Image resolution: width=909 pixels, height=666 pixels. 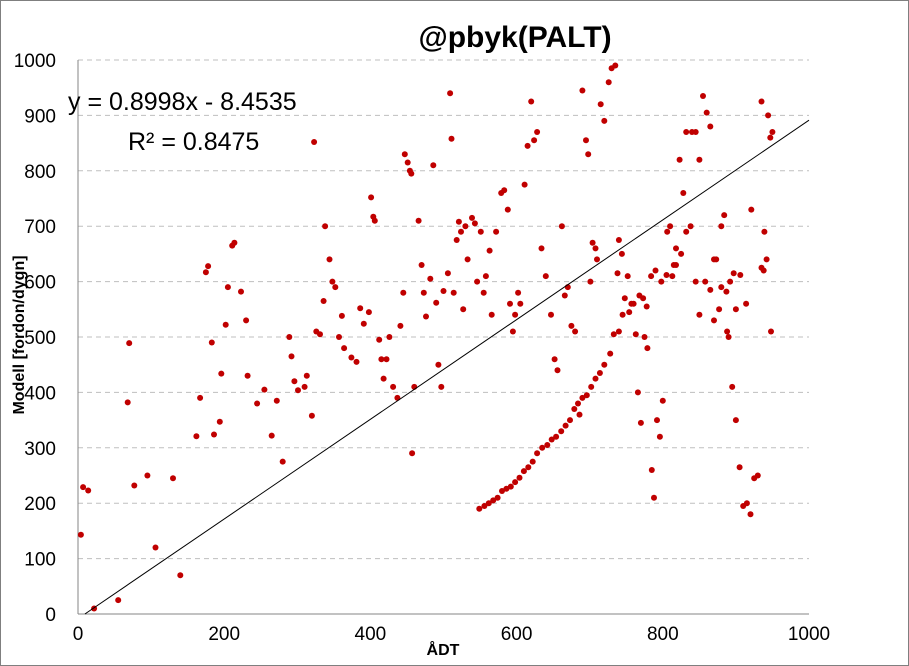 I want to click on y-tick-label: 0, so click(x=50, y=615).